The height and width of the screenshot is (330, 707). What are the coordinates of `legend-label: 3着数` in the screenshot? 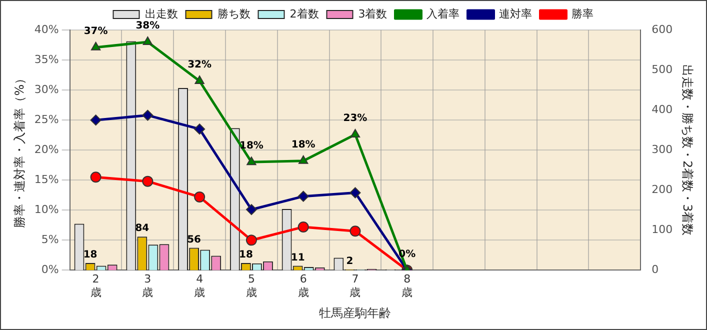 It's located at (373, 13).